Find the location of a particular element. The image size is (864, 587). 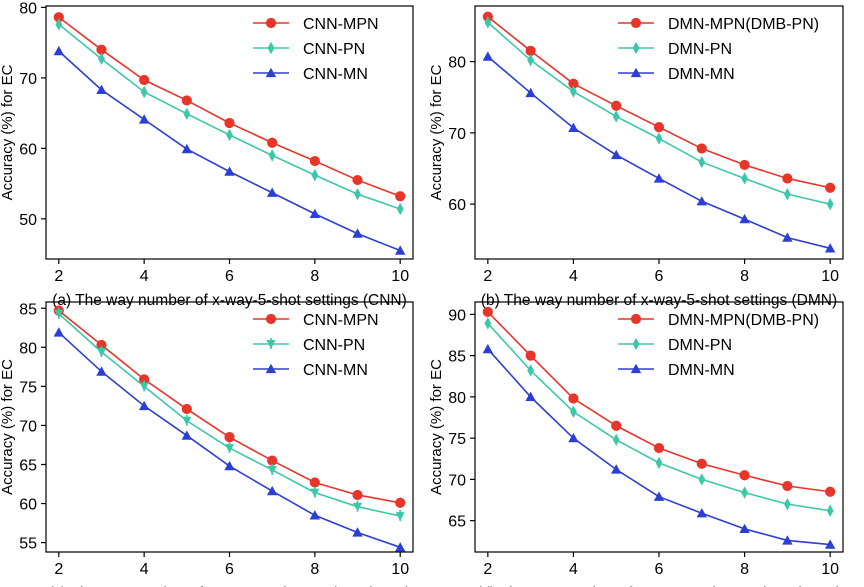

series-line-DMN-MN is located at coordinates (659, 152).